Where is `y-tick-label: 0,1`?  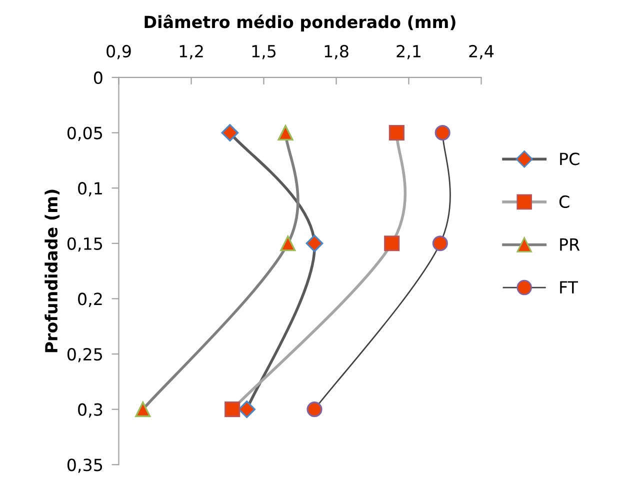 y-tick-label: 0,1 is located at coordinates (90, 189).